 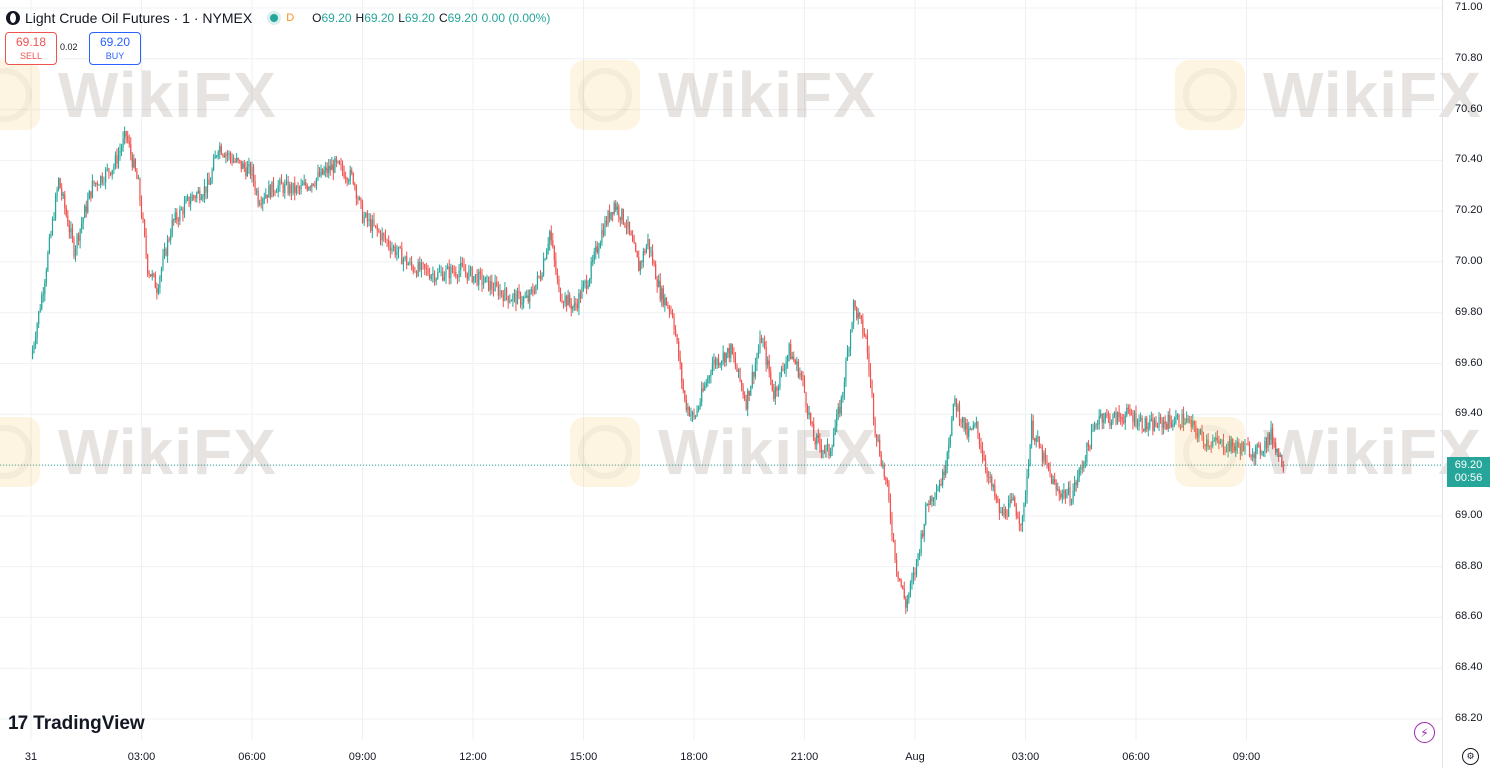 I want to click on sell-button: 69.18 SELL, so click(x=31, y=48).